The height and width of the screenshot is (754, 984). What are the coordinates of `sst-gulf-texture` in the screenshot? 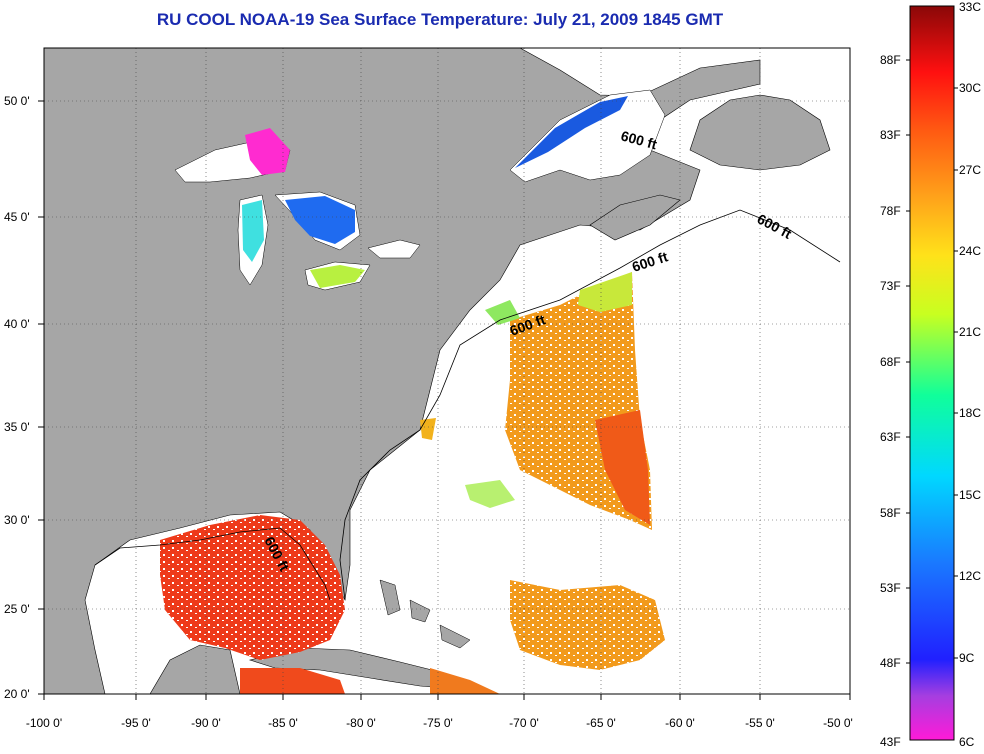 It's located at (252, 587).